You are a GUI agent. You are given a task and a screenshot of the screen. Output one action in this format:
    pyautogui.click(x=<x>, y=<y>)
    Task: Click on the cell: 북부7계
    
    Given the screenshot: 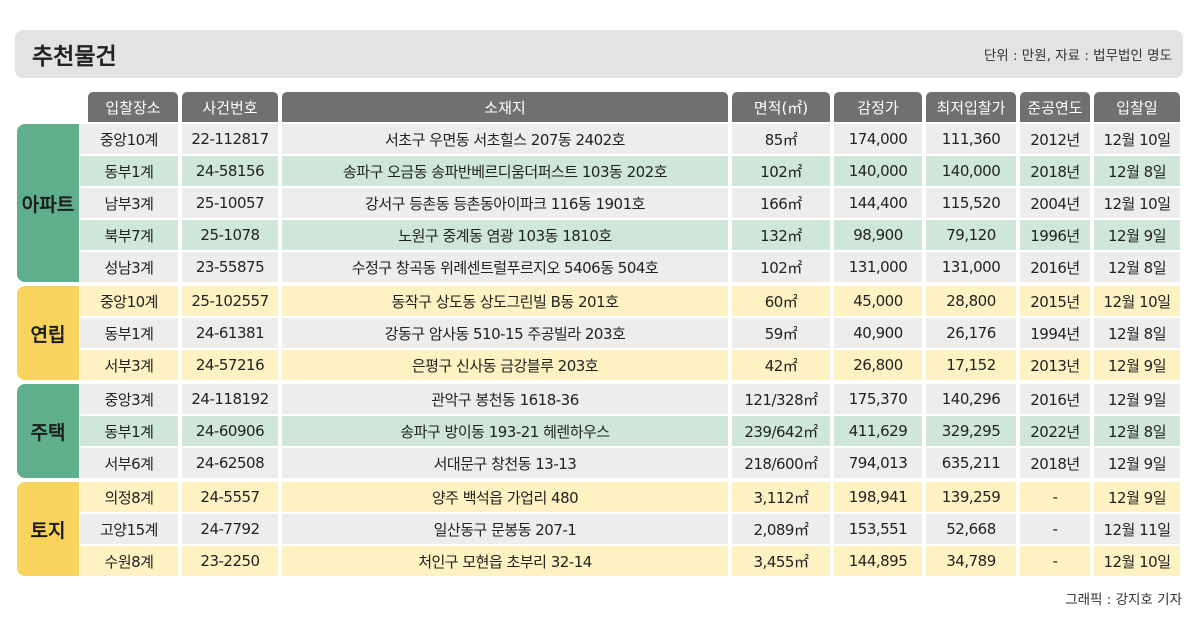 What is the action you would take?
    pyautogui.click(x=129, y=235)
    